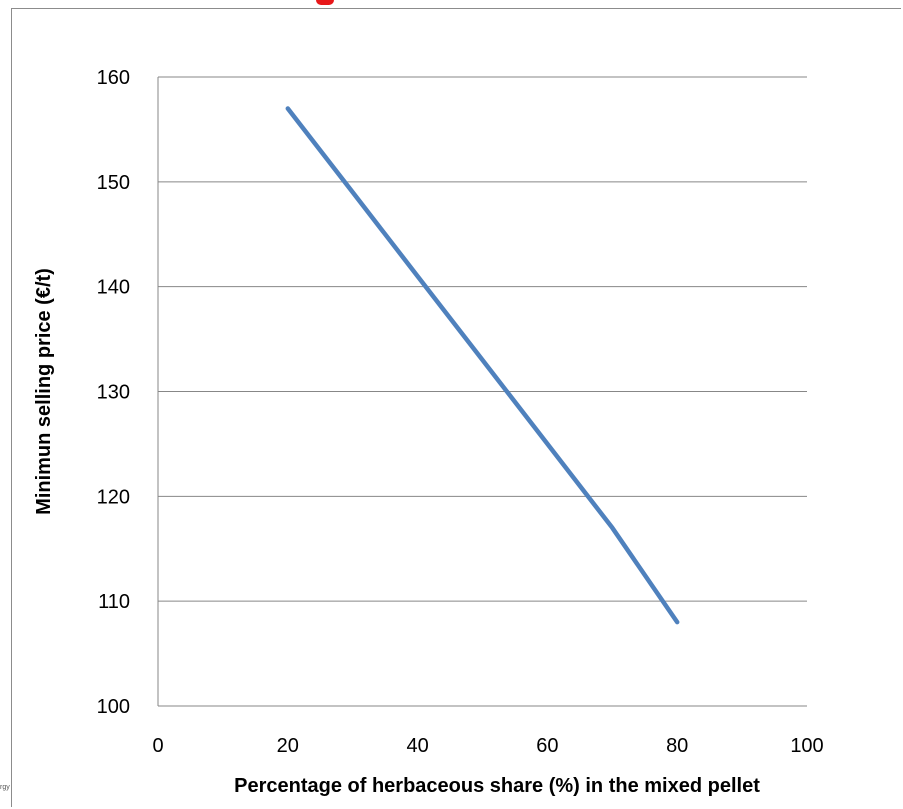 This screenshot has width=903, height=809. Describe the element at coordinates (288, 746) in the screenshot. I see `x-tick-label: 20` at that location.